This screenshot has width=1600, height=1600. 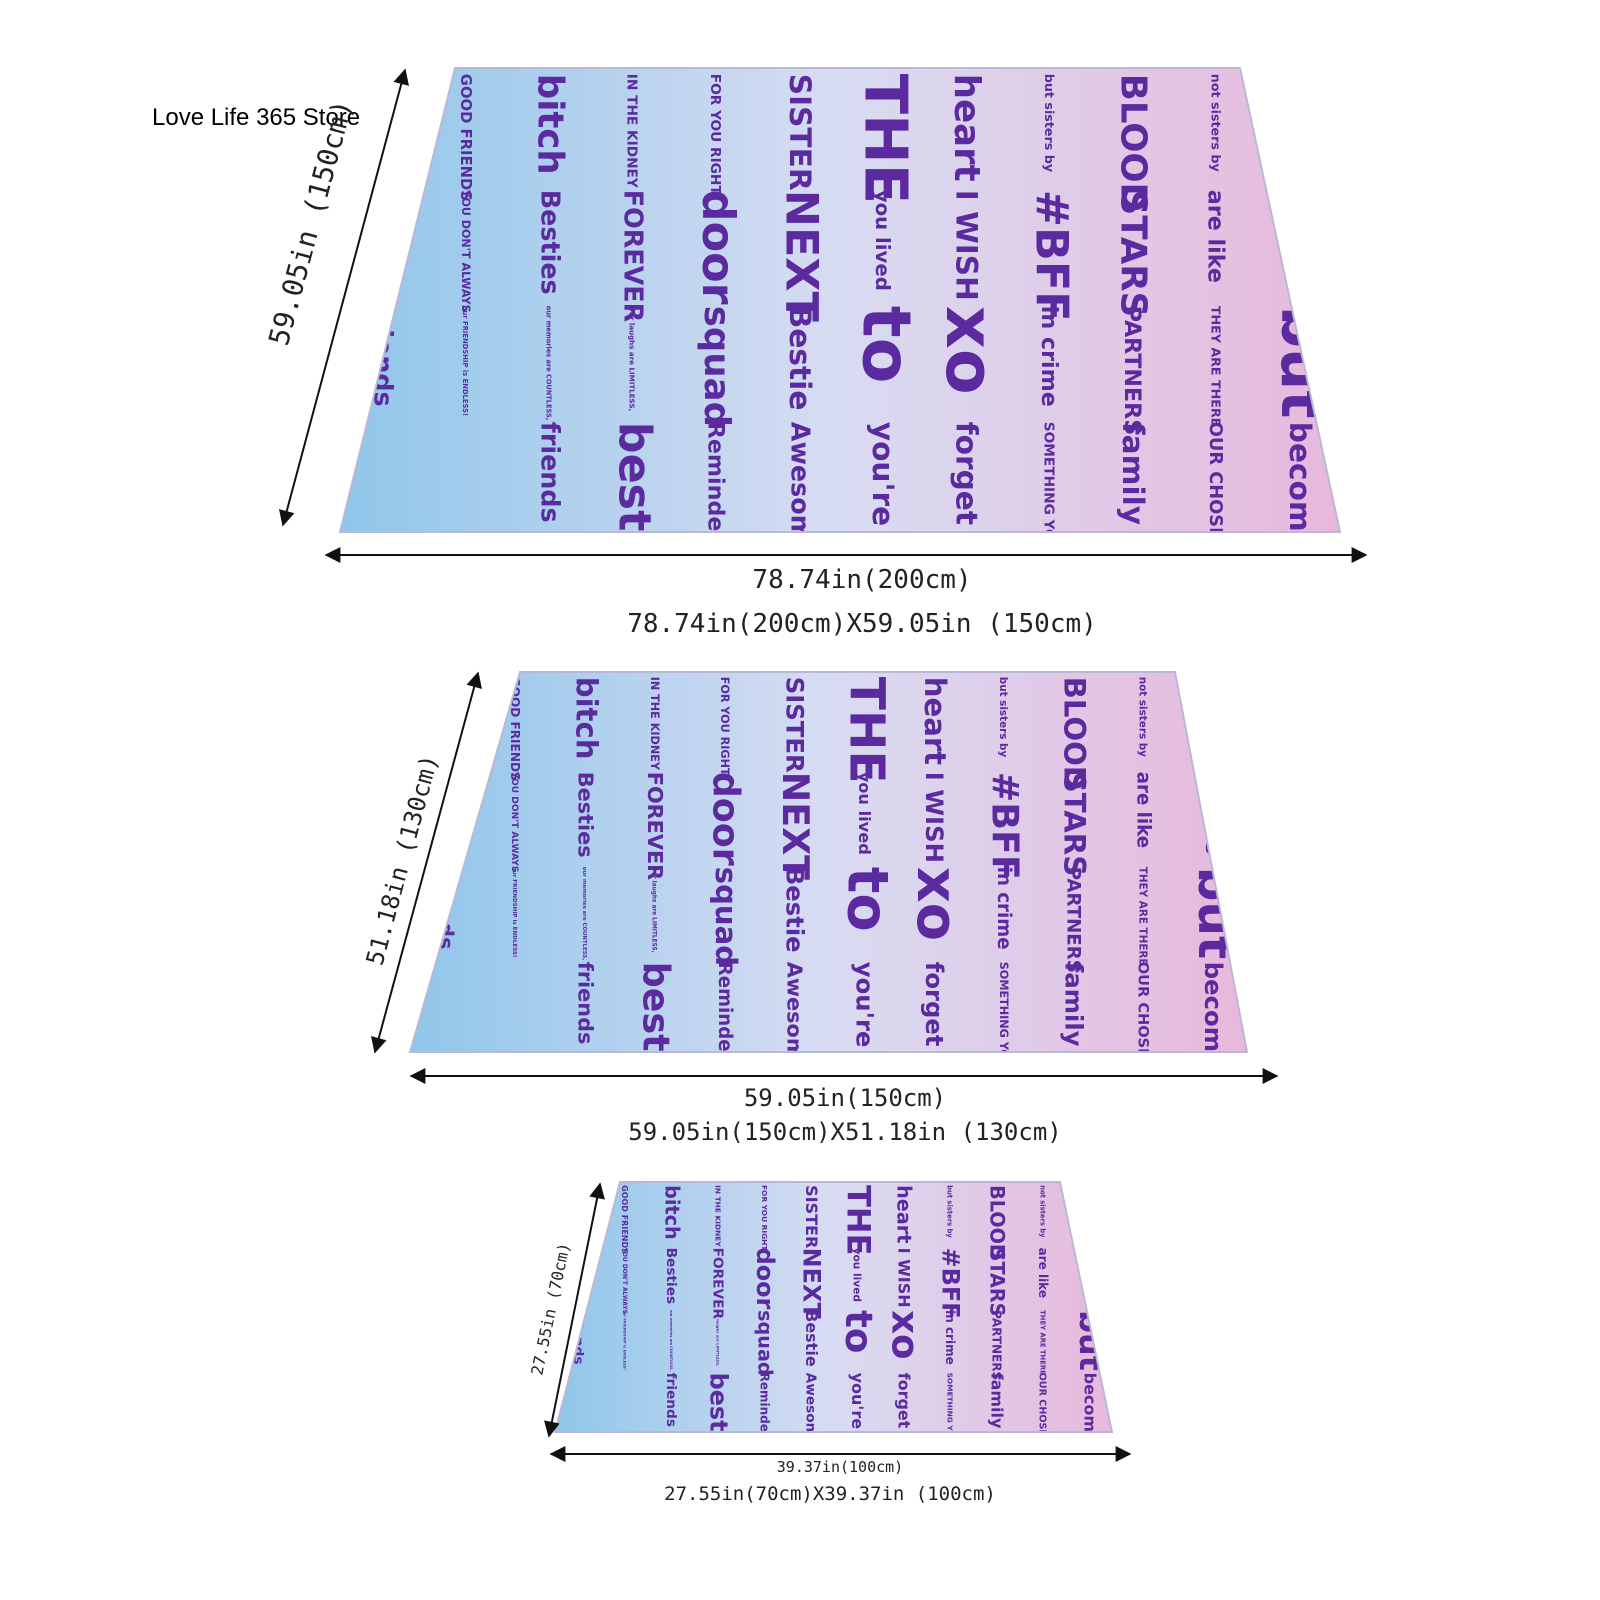 I want to click on design-text: SEE THEM, so click(x=579, y=1282).